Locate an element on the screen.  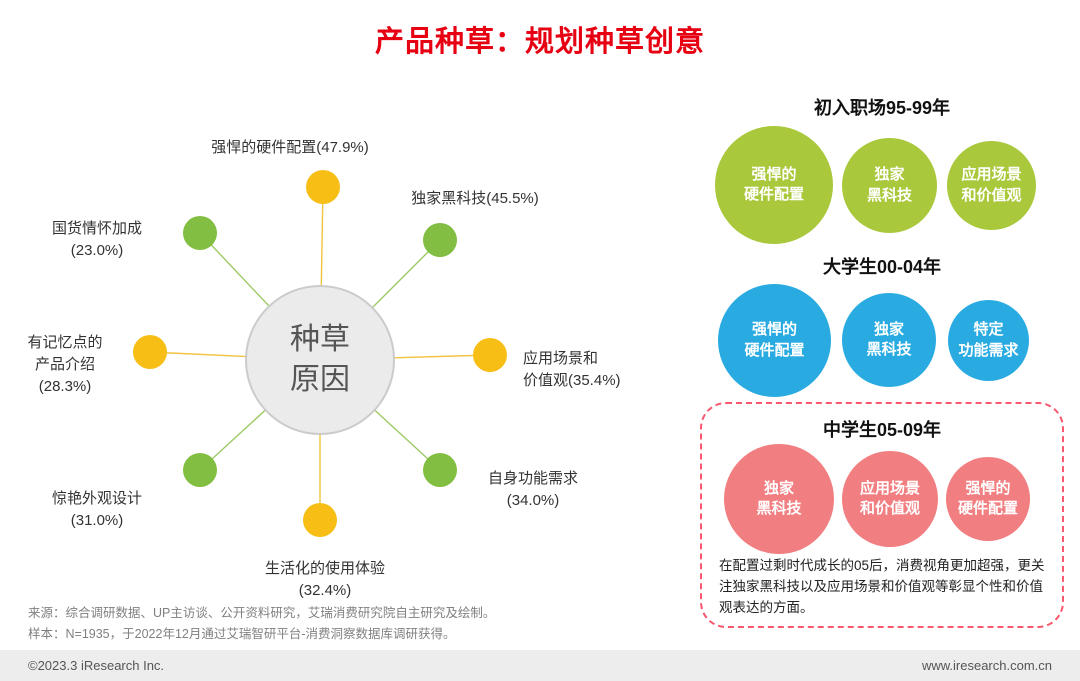
bubble-college-2: 独家 黑科技 is located at coordinates (889, 340).